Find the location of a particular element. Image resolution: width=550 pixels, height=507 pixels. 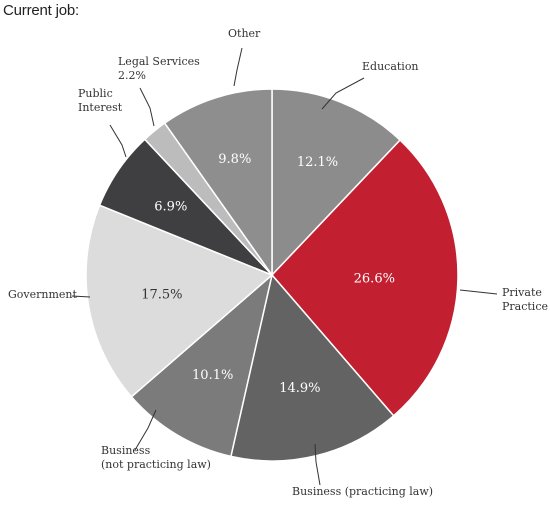

leader-line-legal-services is located at coordinates (147, 107).